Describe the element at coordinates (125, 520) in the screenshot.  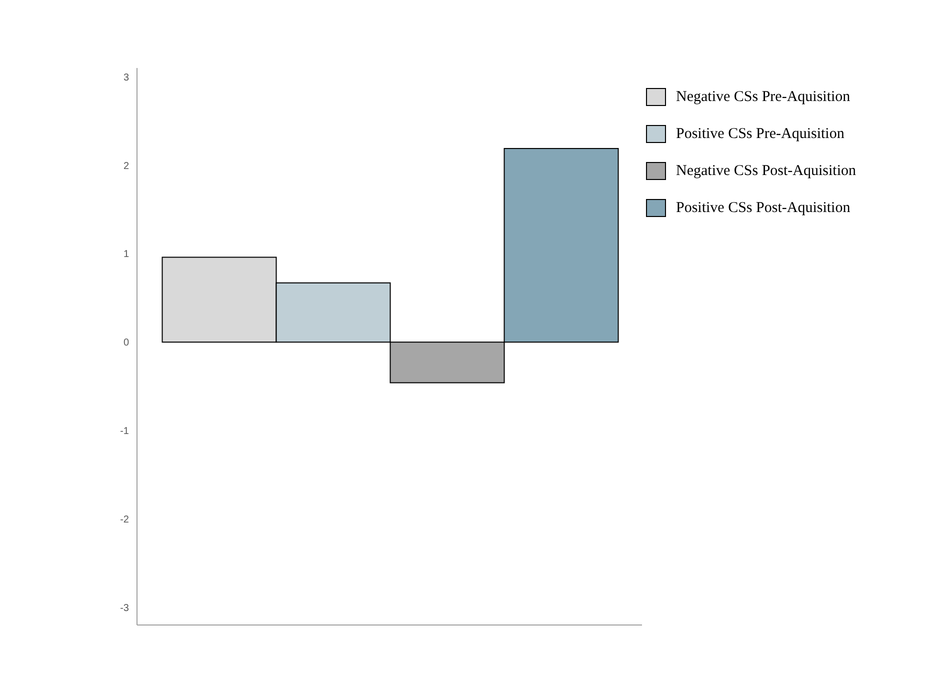
I see `y-tick-label: -2` at that location.